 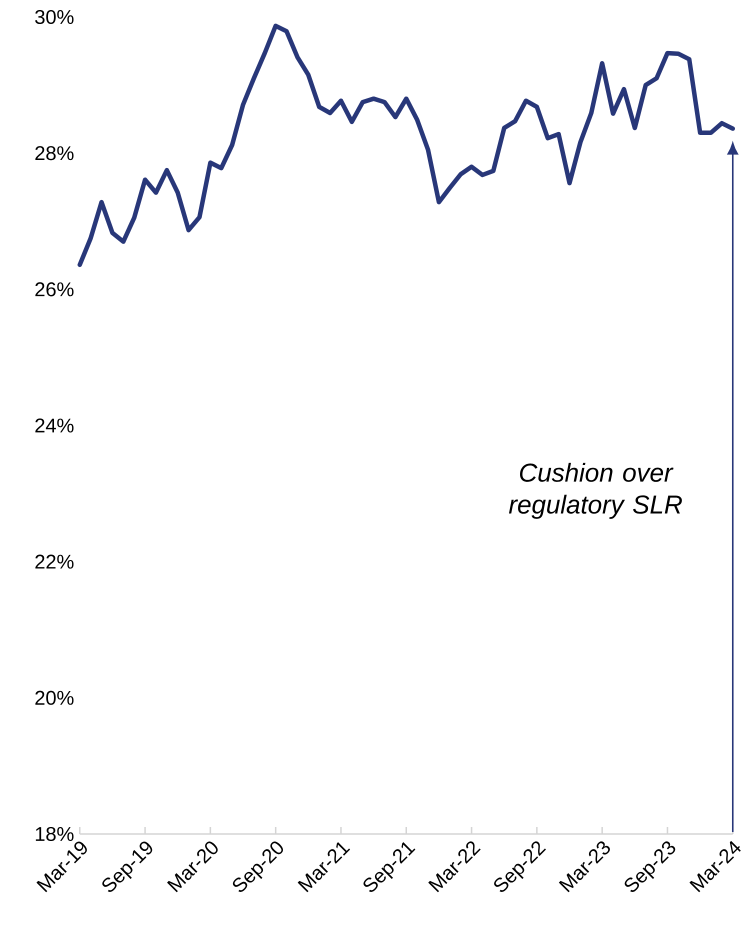 I want to click on annotation: Cushion over regulatory SLR, so click(x=595, y=490).